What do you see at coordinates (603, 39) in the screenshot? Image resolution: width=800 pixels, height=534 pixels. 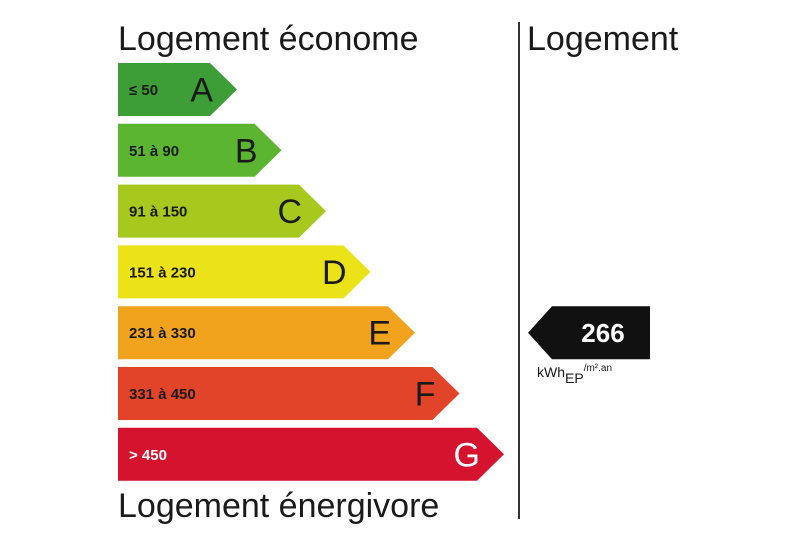 I see `right-label: Logement` at bounding box center [603, 39].